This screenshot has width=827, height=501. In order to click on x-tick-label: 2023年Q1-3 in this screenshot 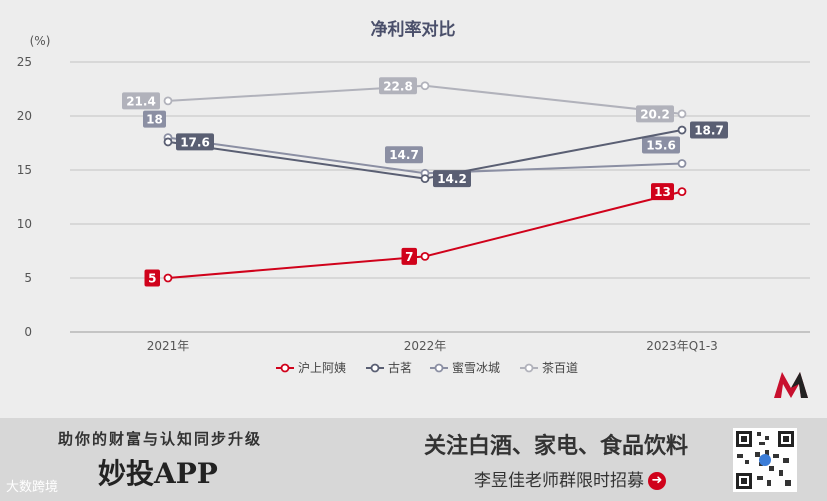, I will do `click(682, 346)`.